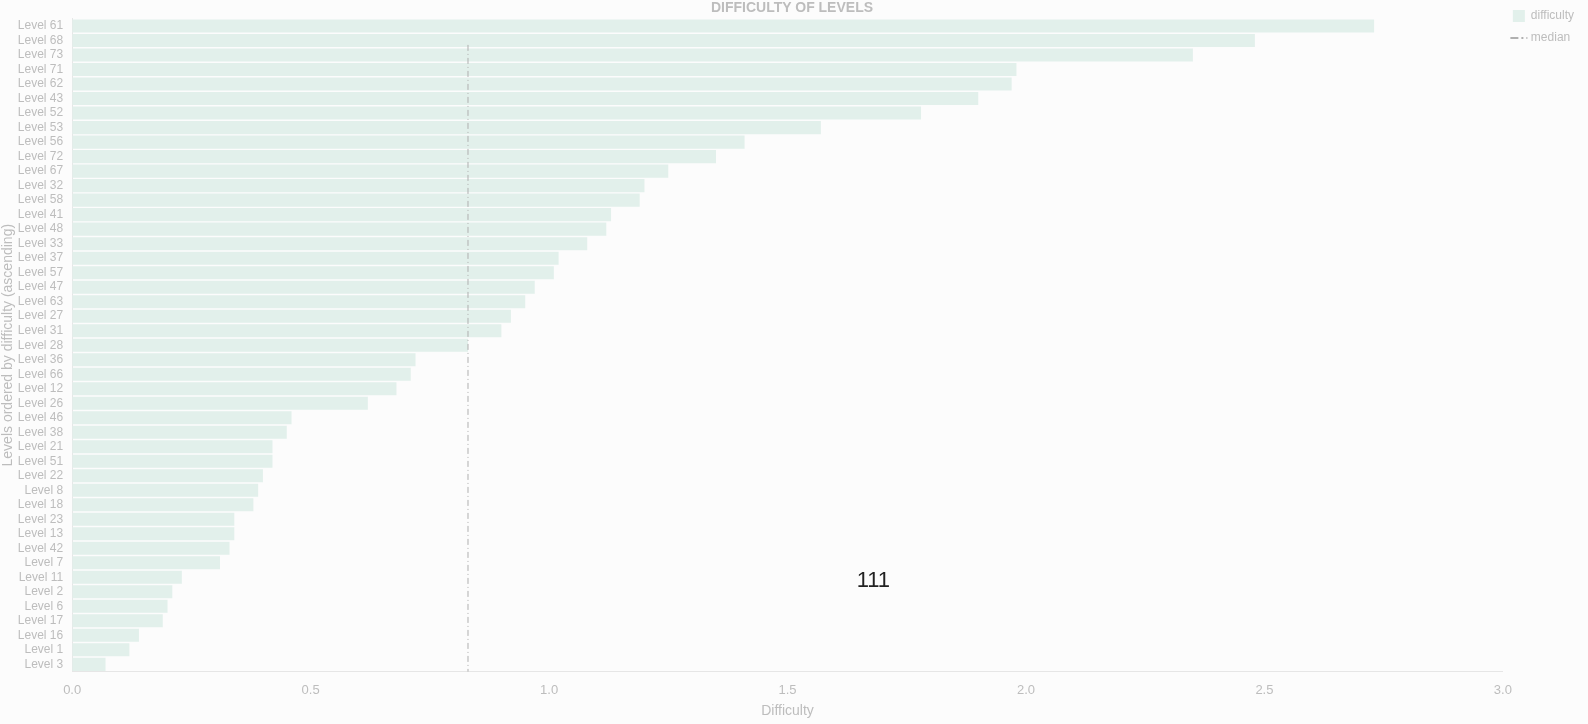 This screenshot has height=724, width=1588. What do you see at coordinates (40, 155) in the screenshot?
I see `y-tick-label: Level 72` at bounding box center [40, 155].